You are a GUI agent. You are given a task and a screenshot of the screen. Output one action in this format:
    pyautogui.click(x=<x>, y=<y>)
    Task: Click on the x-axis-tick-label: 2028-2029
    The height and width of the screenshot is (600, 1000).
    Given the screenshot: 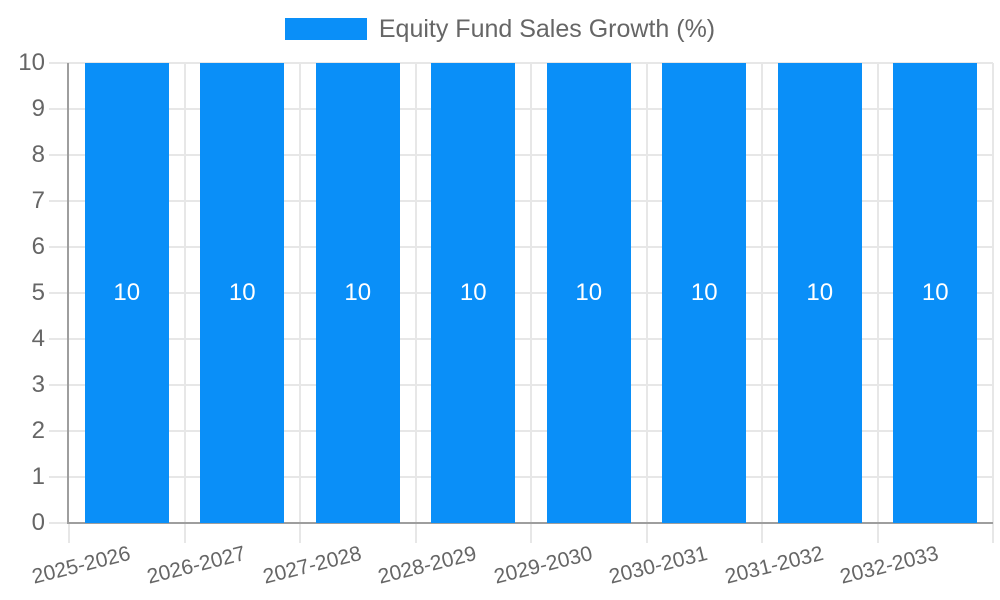 What is the action you would take?
    pyautogui.click(x=428, y=565)
    